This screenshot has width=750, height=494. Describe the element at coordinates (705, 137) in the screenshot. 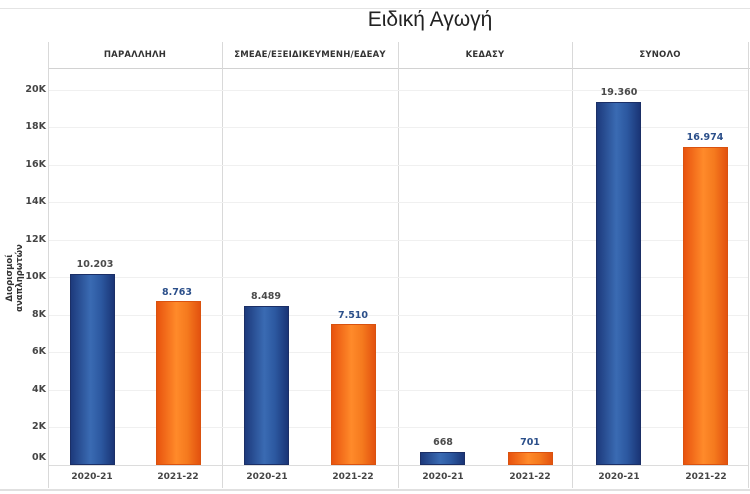

I see `bar-value-label: 16.974` at that location.